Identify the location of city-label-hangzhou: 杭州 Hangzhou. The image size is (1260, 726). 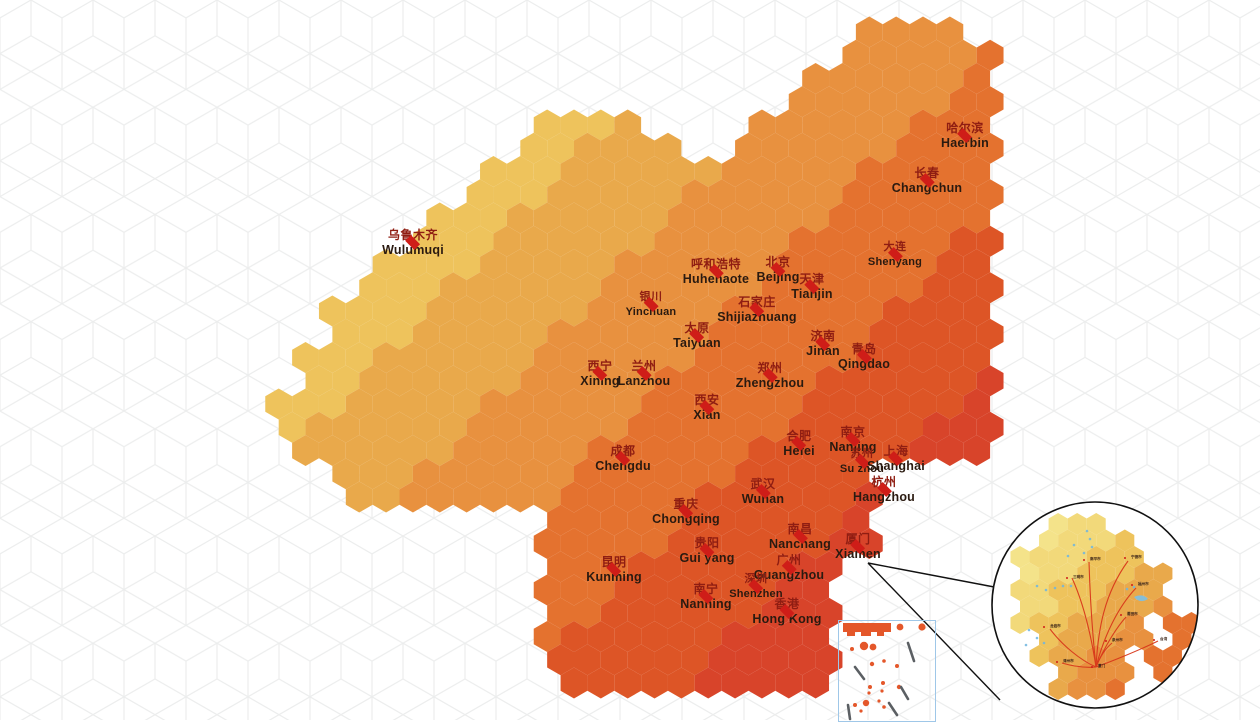
(884, 489).